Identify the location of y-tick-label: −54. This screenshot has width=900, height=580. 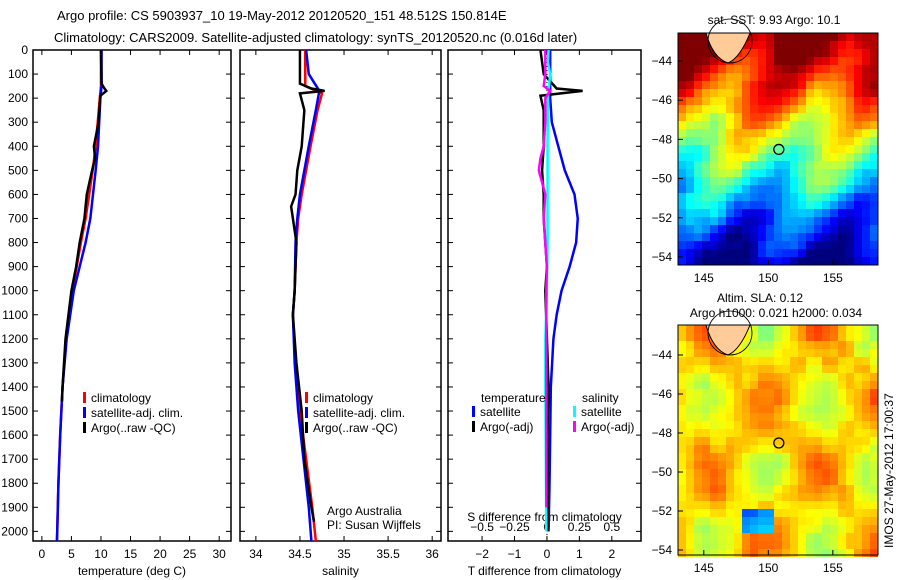
(662, 550).